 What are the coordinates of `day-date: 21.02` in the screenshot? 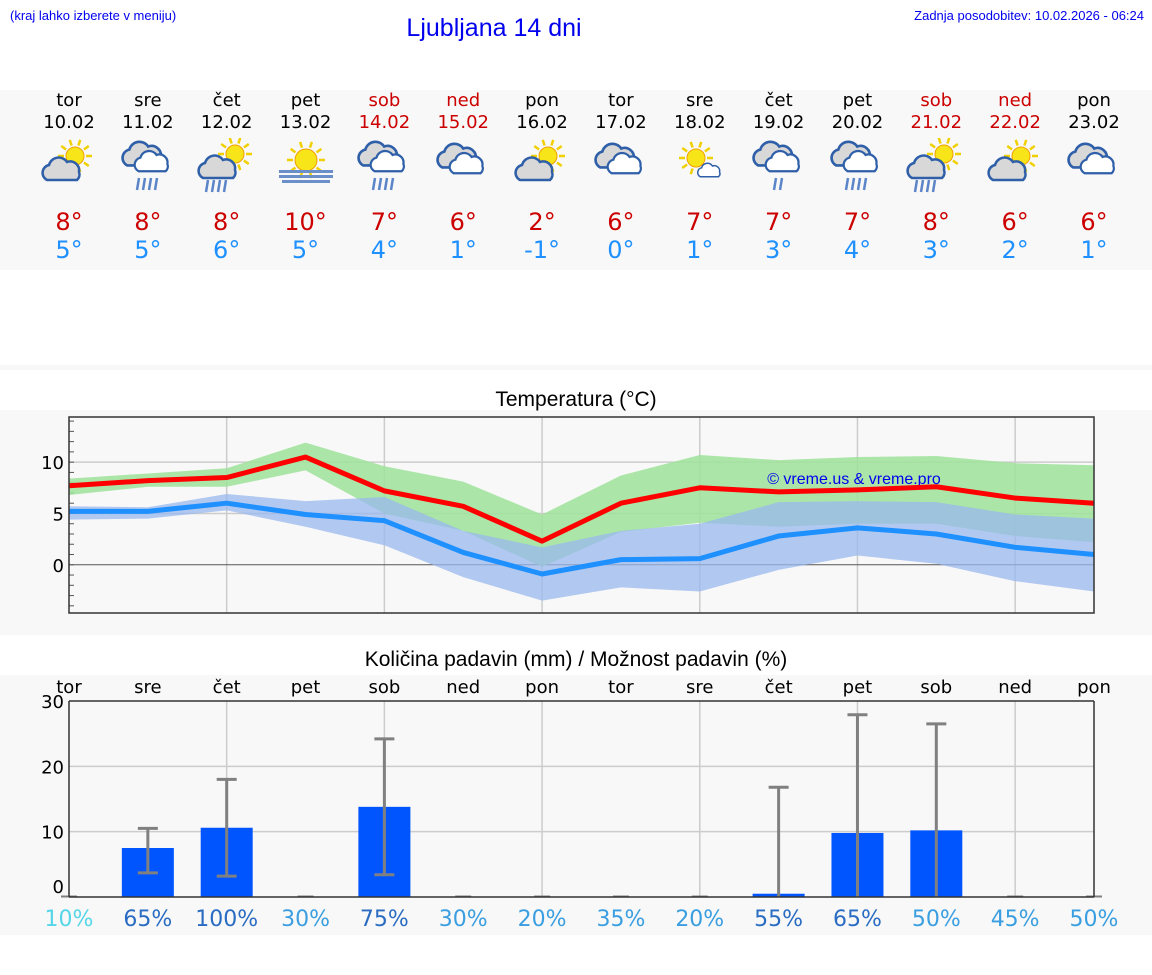 It's located at (936, 122).